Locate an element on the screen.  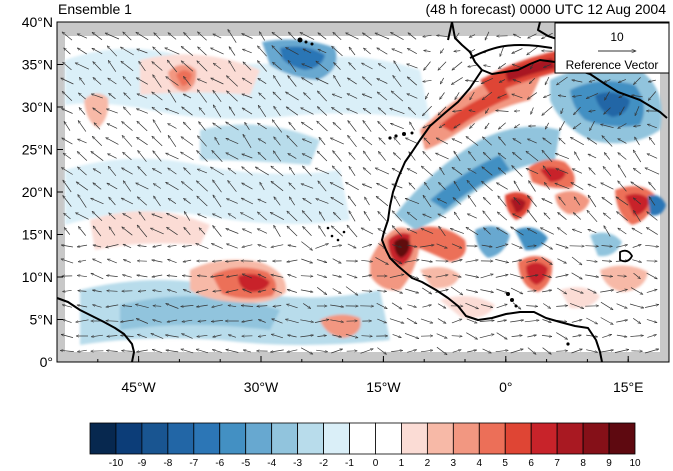
colorbar-label: 8 is located at coordinates (583, 463).